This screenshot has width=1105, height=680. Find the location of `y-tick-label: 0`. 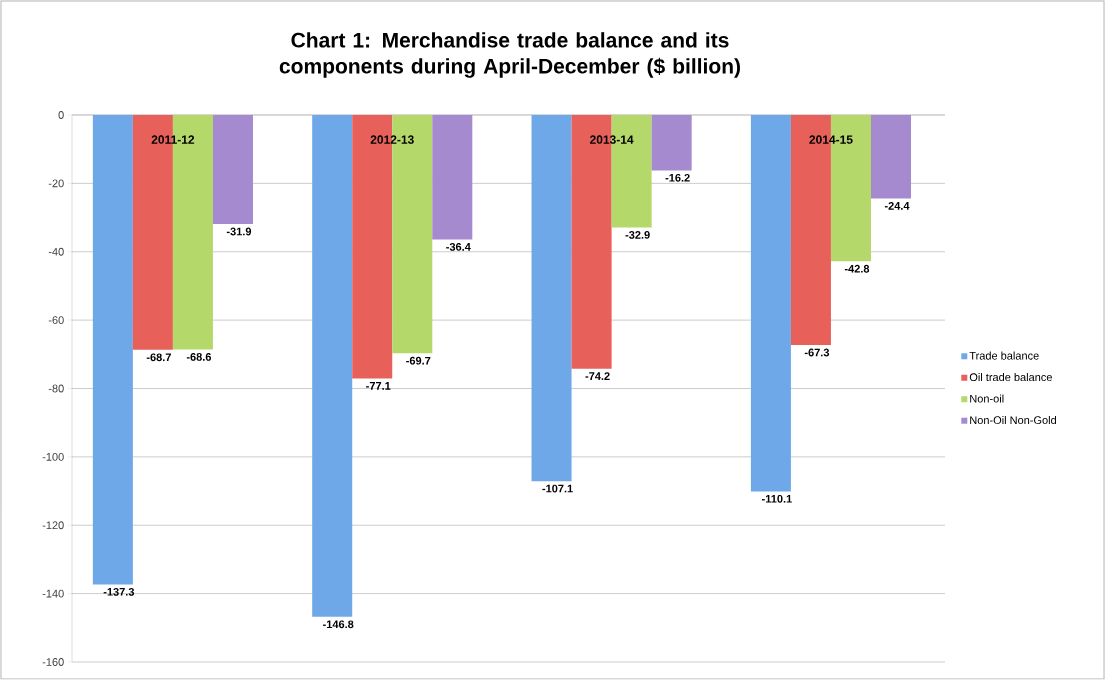

y-tick-label: 0 is located at coordinates (61, 115).